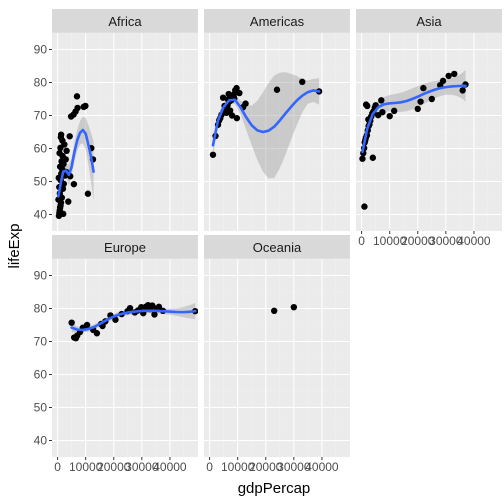 The width and height of the screenshot is (504, 504). Describe the element at coordinates (274, 488) in the screenshot. I see `x-axis-title: gdpPercap` at that location.